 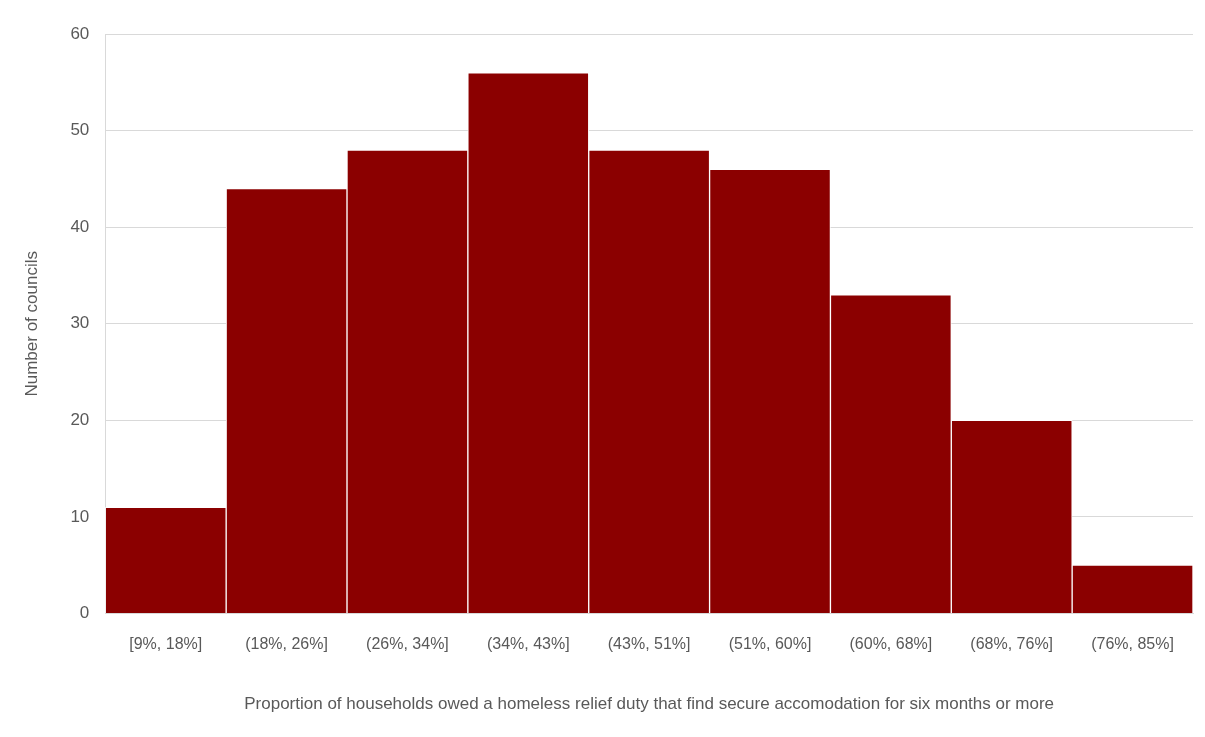 What do you see at coordinates (1012, 644) in the screenshot?
I see `x-tick-label: (68%, 76%]` at bounding box center [1012, 644].